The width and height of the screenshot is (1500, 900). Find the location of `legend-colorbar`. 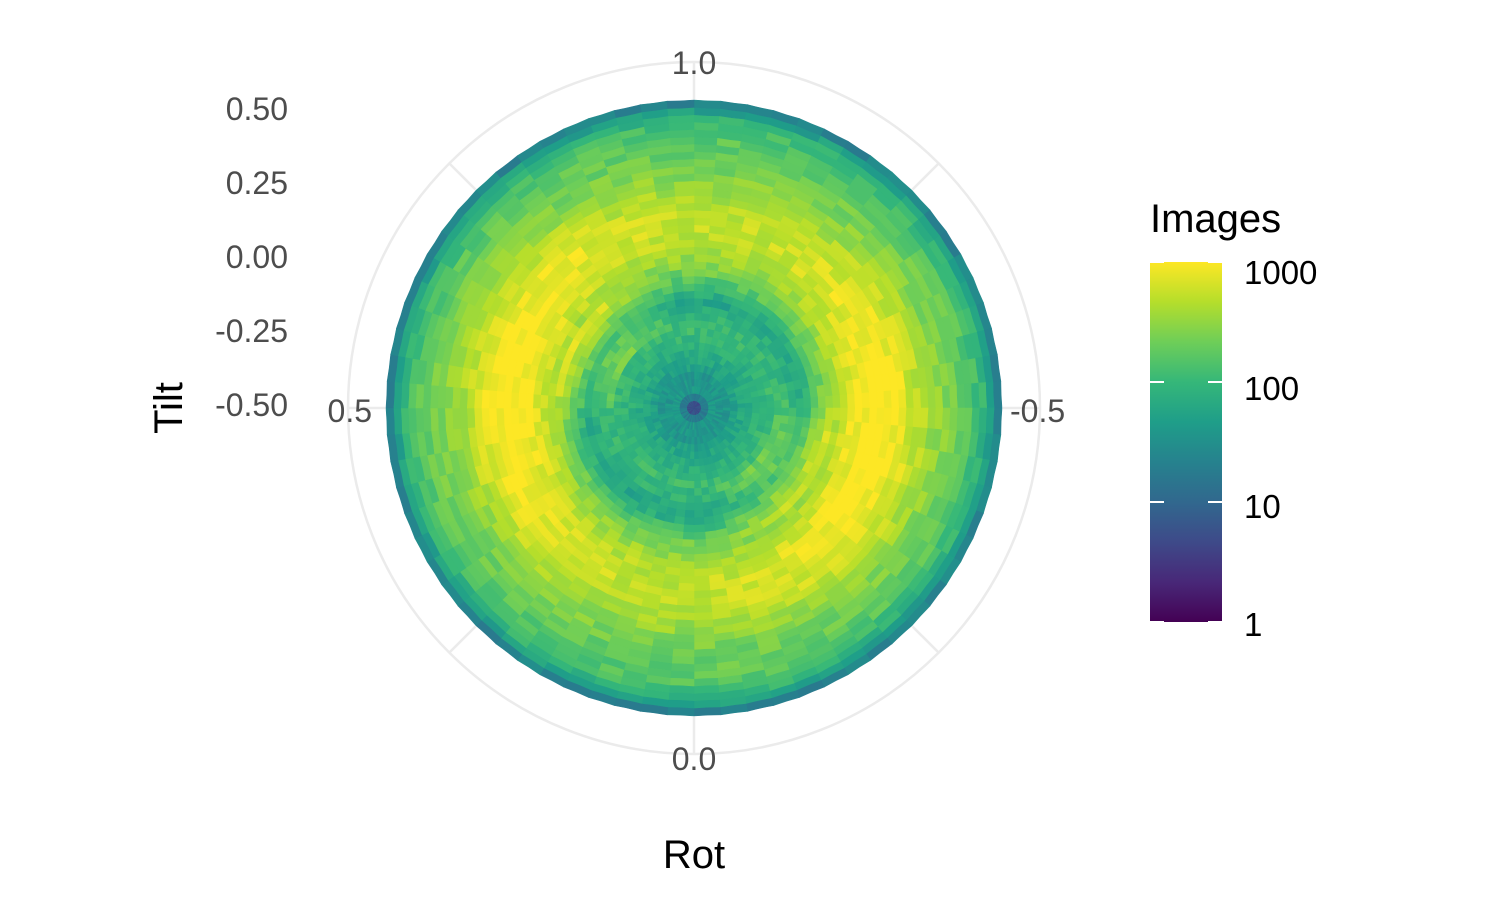

legend-colorbar is located at coordinates (1186, 442).